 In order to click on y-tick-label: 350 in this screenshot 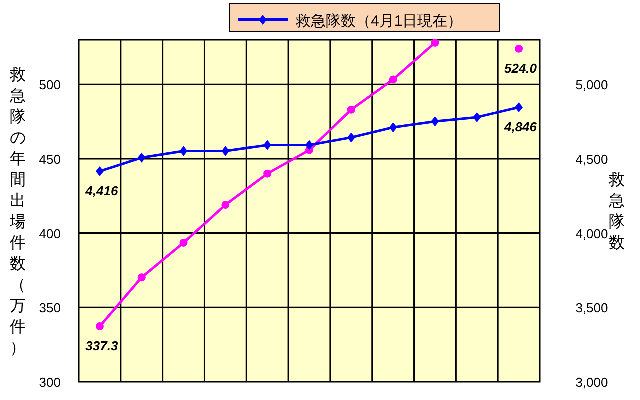, I will do `click(50, 308)`.